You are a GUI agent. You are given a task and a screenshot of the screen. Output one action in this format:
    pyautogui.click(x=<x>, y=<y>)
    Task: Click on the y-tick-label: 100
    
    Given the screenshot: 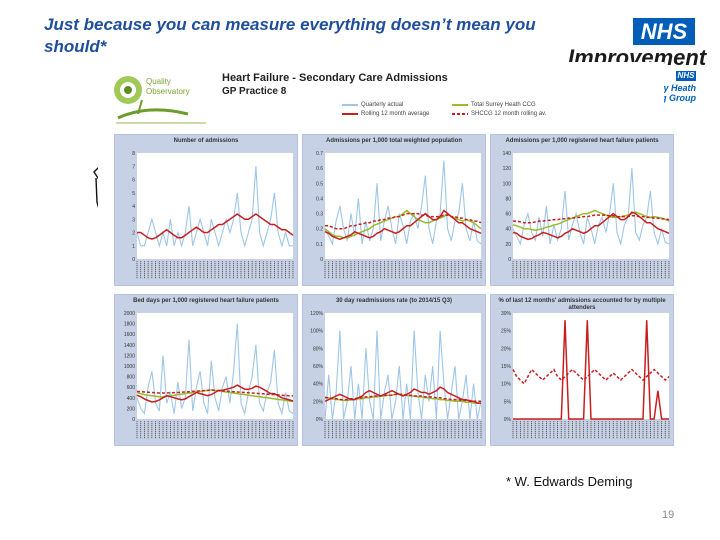 What is the action you would take?
    pyautogui.click(x=507, y=184)
    